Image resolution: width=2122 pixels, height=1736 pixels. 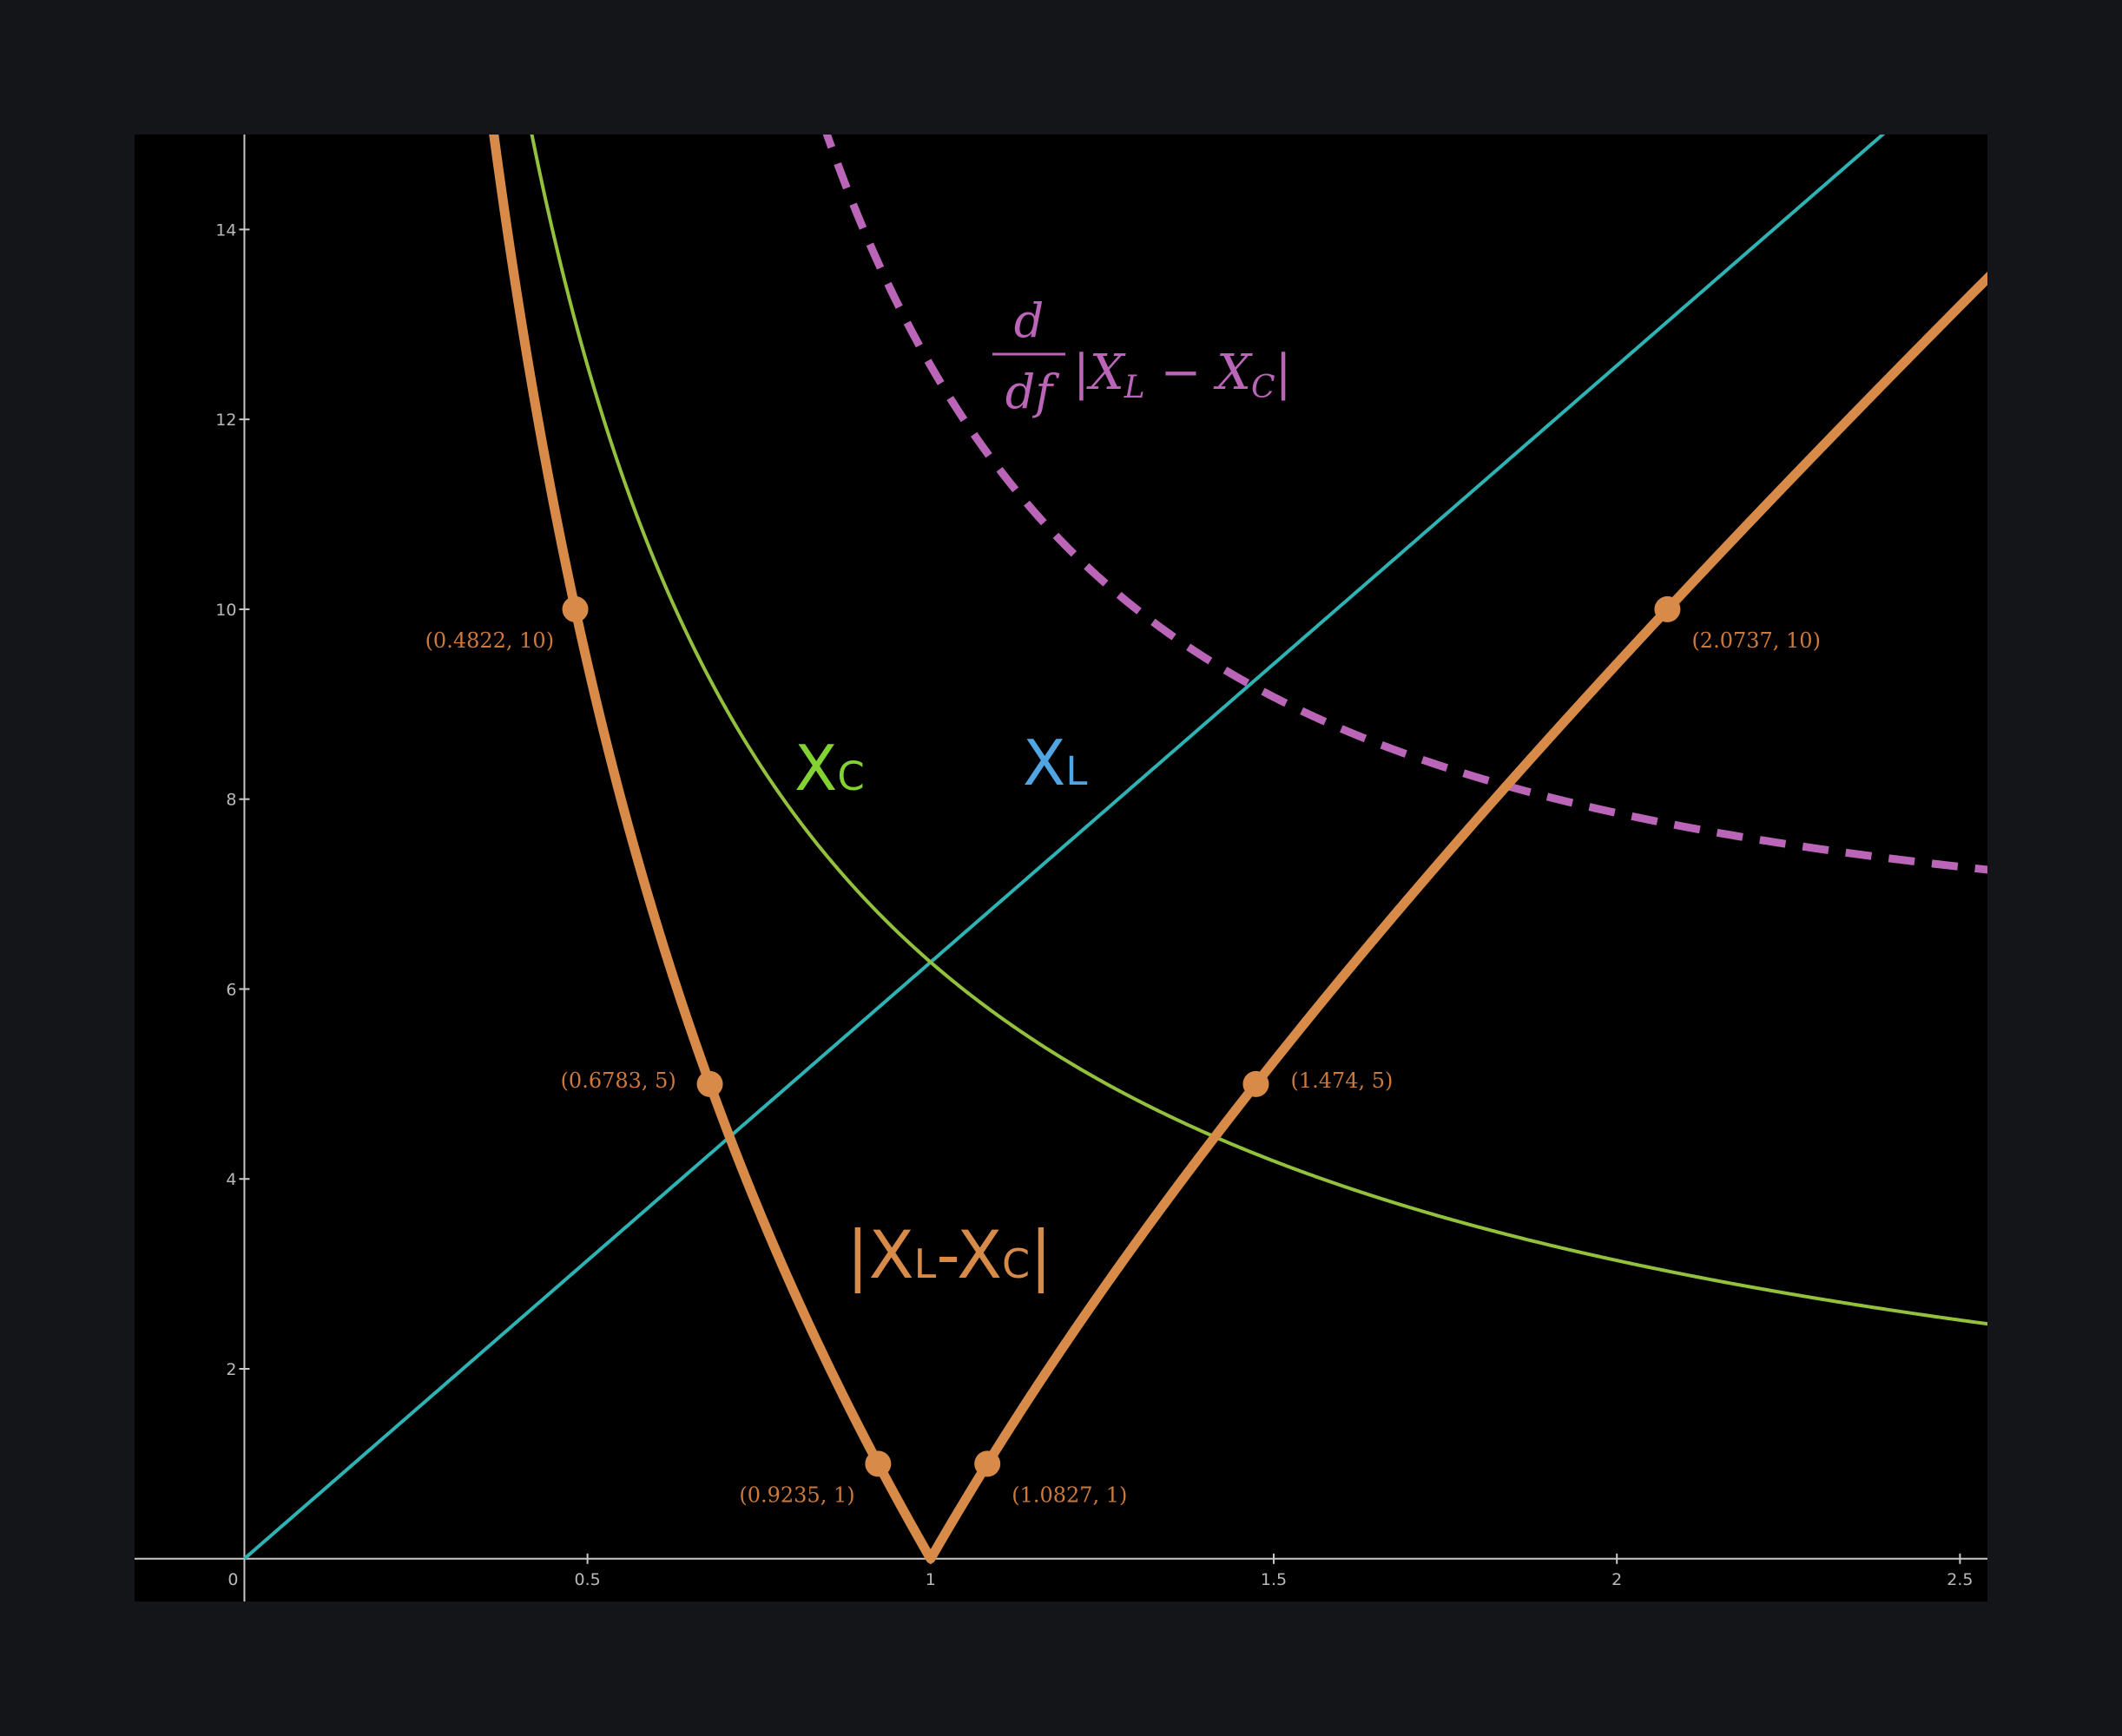 I want to click on y-tick-label: 14, so click(x=225, y=230).